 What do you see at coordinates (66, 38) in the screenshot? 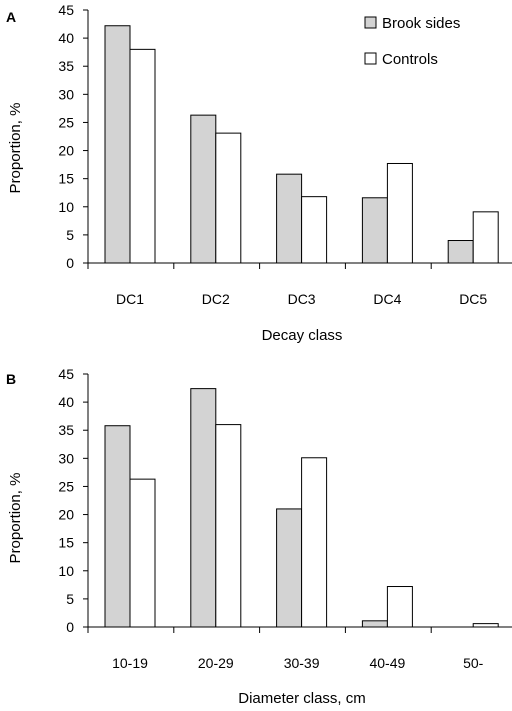
I see `panel-a-y-tick-label-40: 40` at bounding box center [66, 38].